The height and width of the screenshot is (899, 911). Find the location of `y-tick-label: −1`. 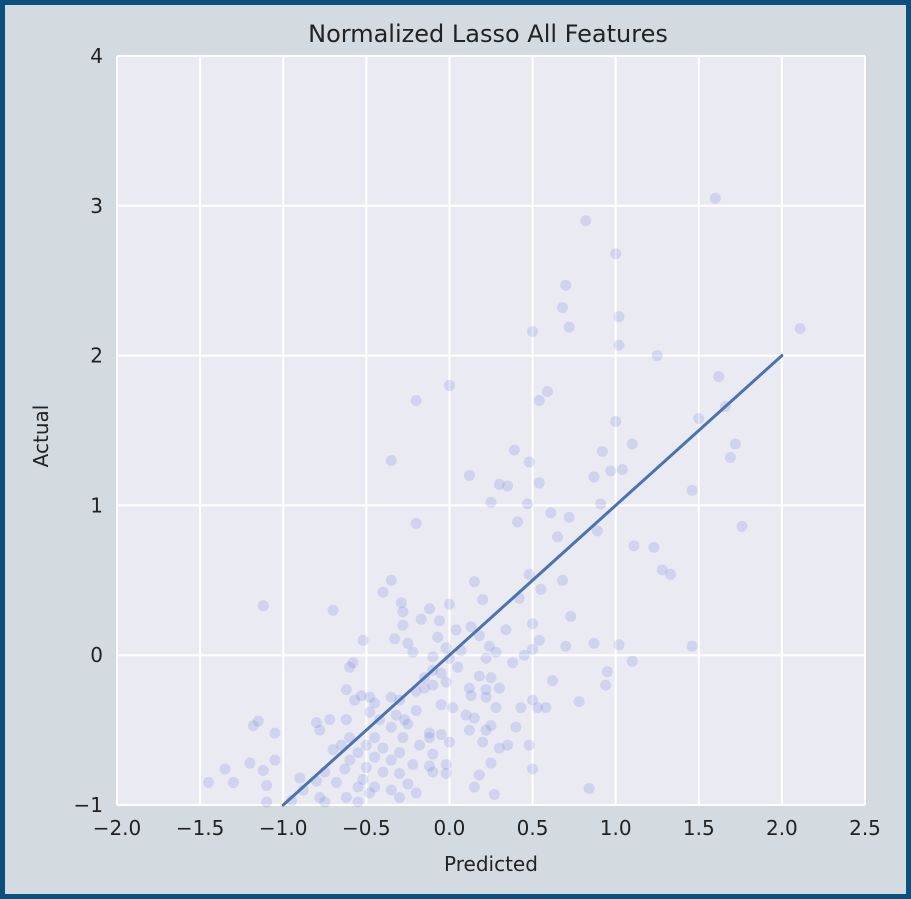

y-tick-label: −1 is located at coordinates (88, 805).